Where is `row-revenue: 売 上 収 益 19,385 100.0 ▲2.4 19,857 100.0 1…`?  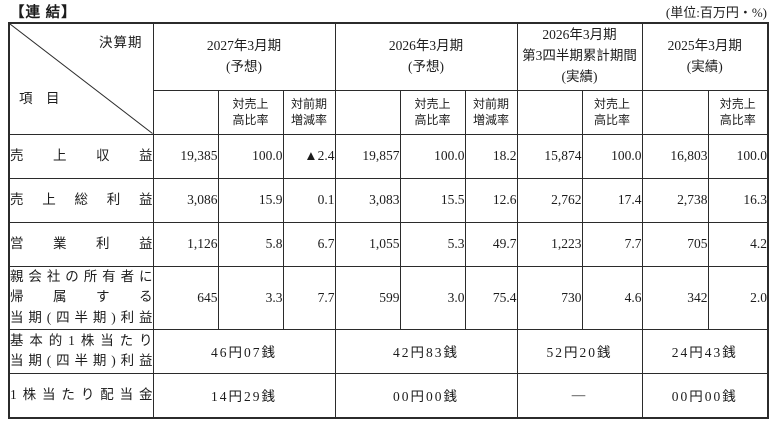
row-revenue: 売 上 収 益 19,385 100.0 ▲2.4 19,857 100.0 1… is located at coordinates (388, 156).